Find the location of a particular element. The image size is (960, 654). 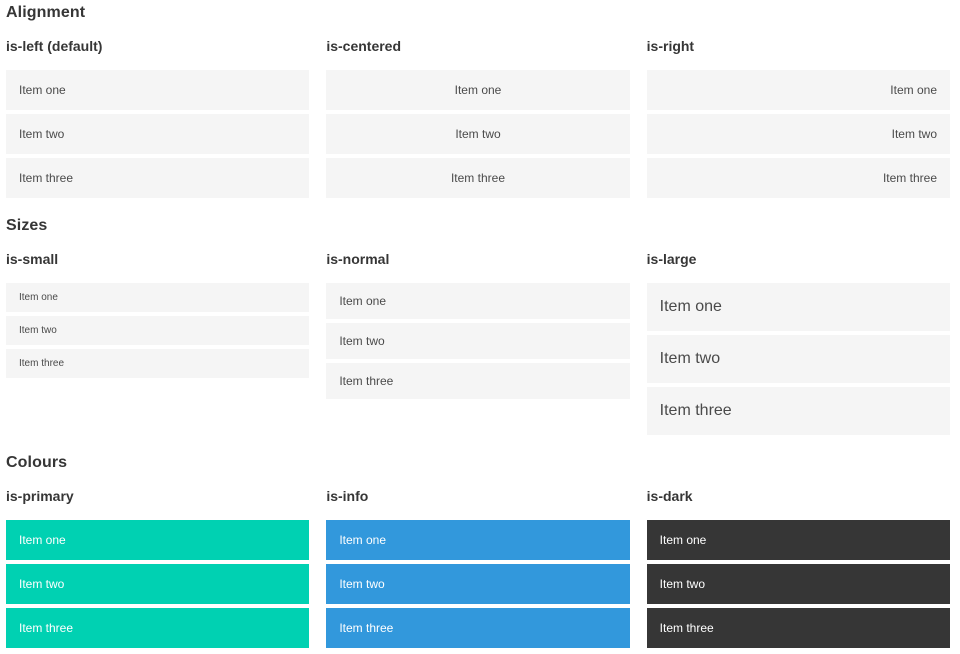

variant-label: is-normal is located at coordinates (358, 259).